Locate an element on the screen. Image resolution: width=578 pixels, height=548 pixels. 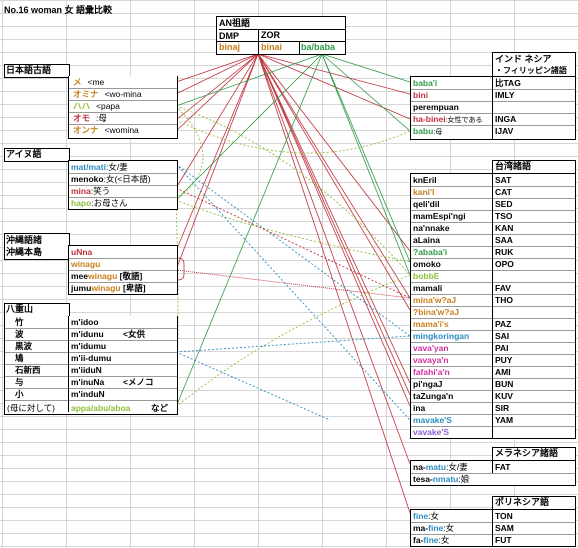
melanesia-gloss: :娘 is located at coordinates (464, 479).